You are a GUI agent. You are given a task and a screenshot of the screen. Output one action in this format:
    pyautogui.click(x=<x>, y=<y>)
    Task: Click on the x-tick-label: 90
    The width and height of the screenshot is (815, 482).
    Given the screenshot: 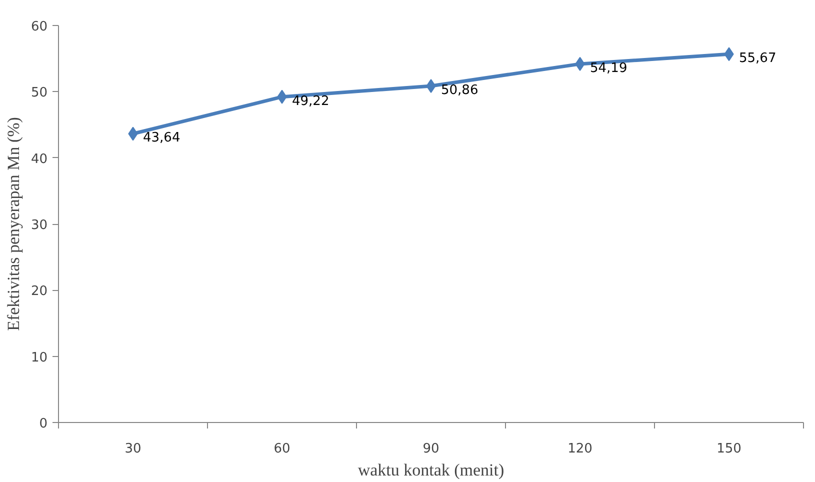 What is the action you would take?
    pyautogui.click(x=431, y=449)
    